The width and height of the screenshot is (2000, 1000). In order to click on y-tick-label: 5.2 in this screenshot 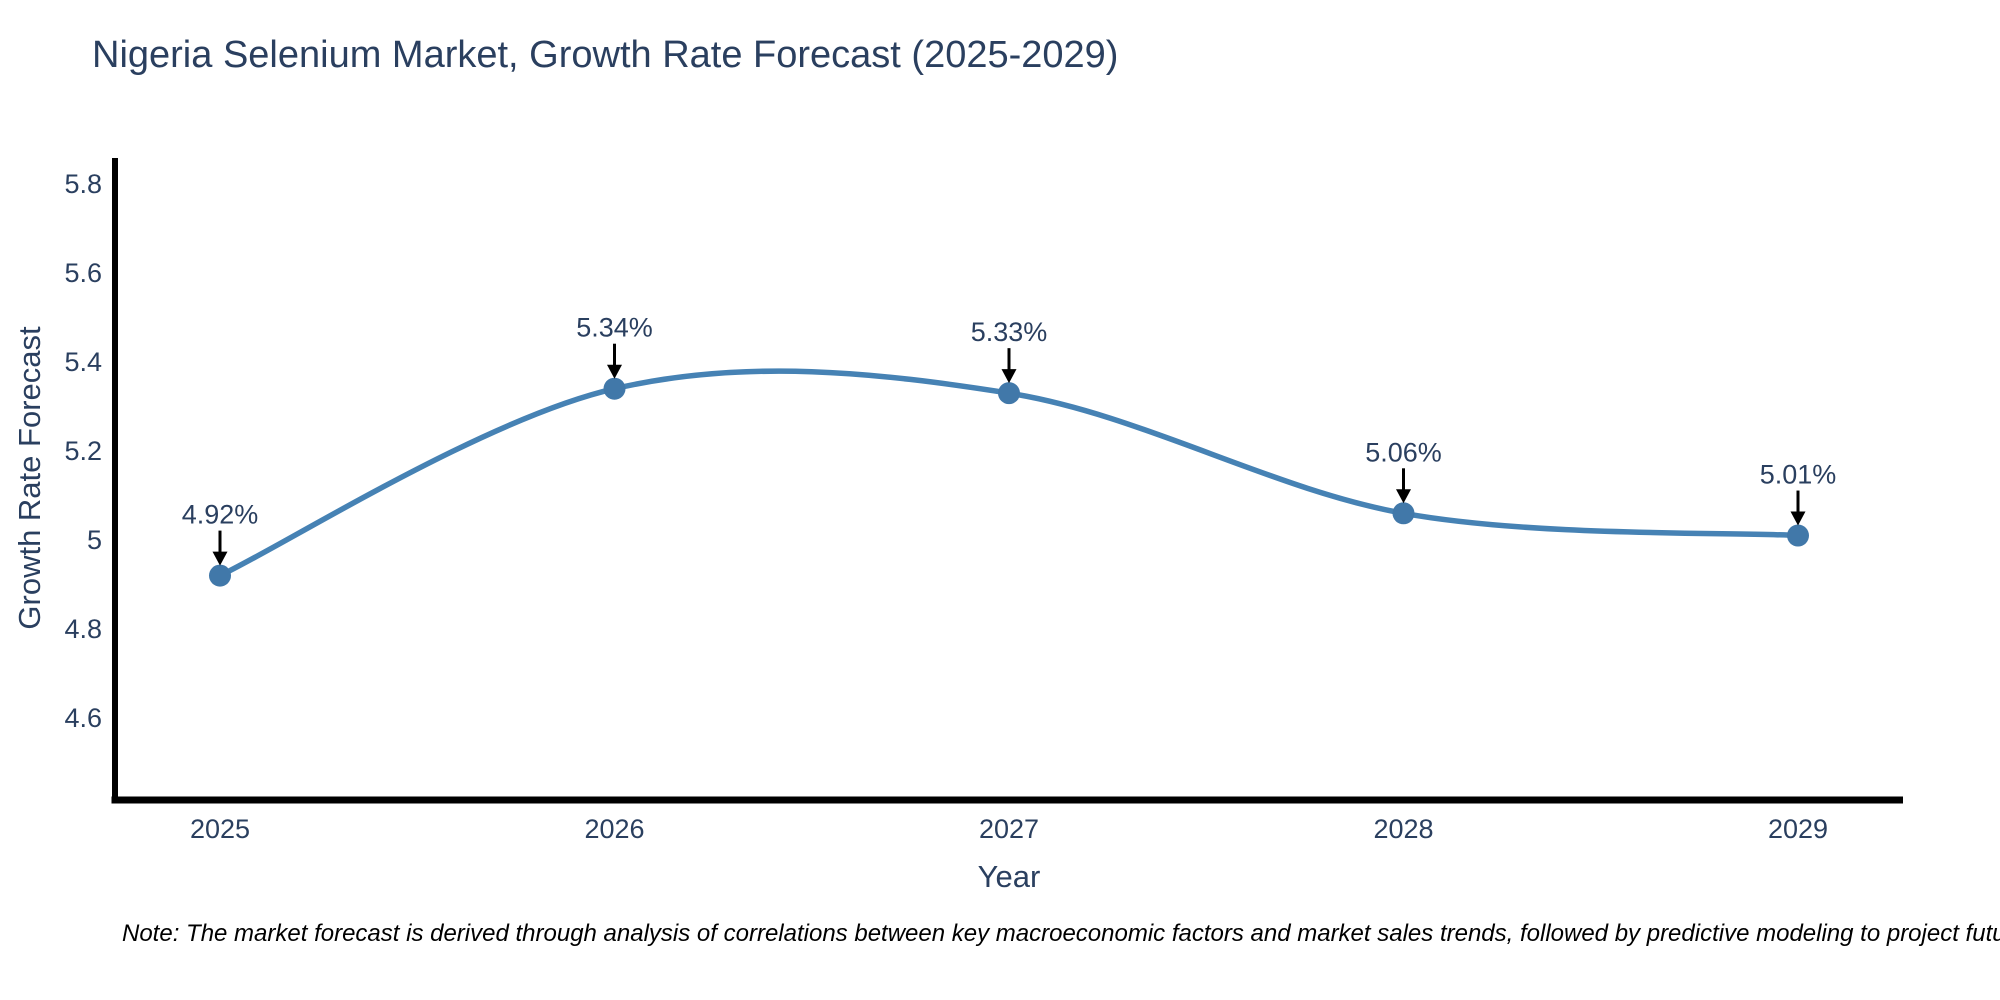, I will do `click(83, 451)`.